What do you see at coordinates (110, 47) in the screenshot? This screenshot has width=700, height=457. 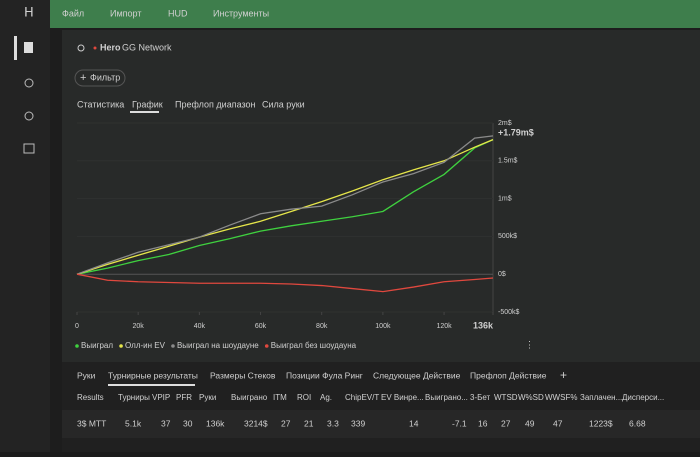 I see `player-name: Hero` at bounding box center [110, 47].